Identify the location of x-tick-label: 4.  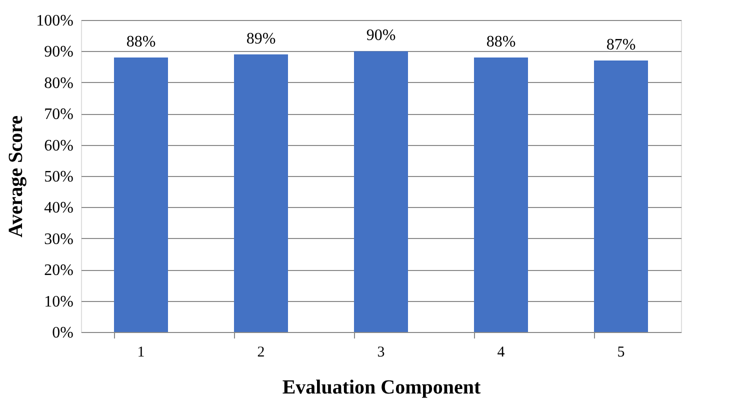
(501, 352).